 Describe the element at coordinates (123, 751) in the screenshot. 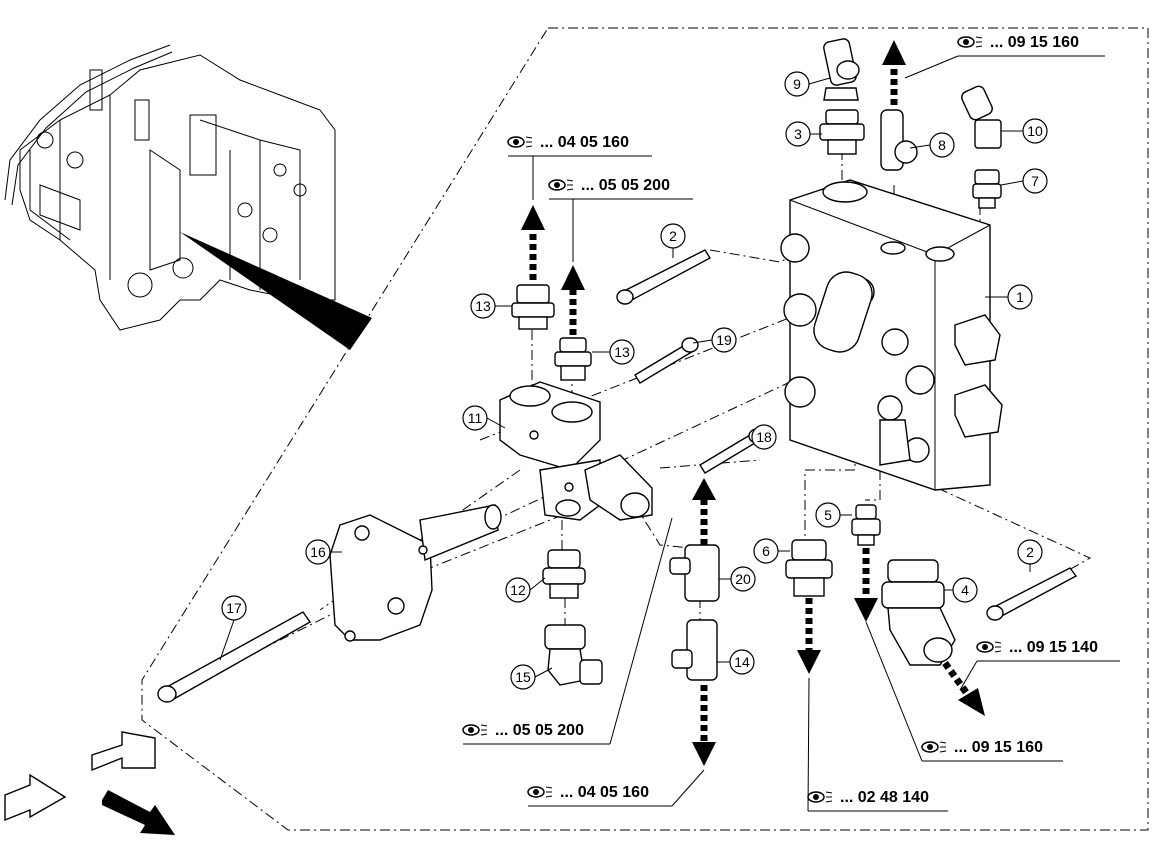

I see `next-page-arrow-icon` at that location.